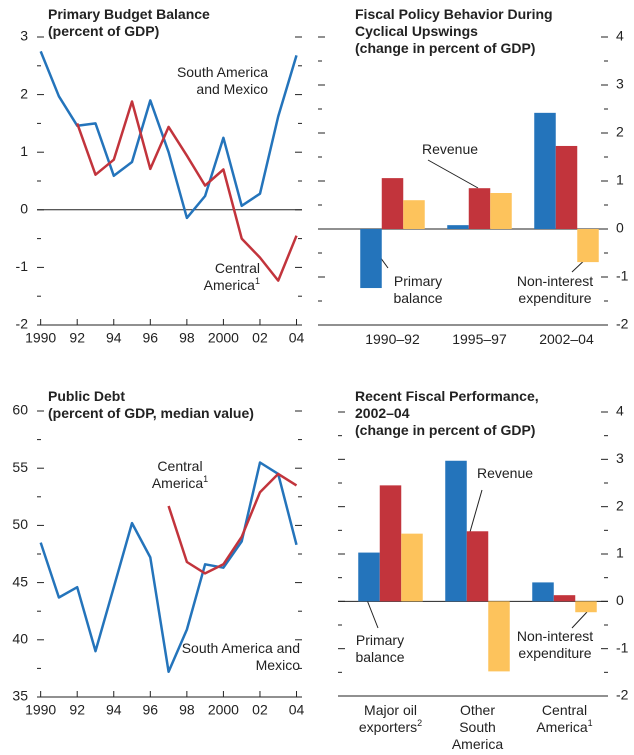 This screenshot has width=634, height=755. I want to click on y-tick-label: 45, so click(20, 581).